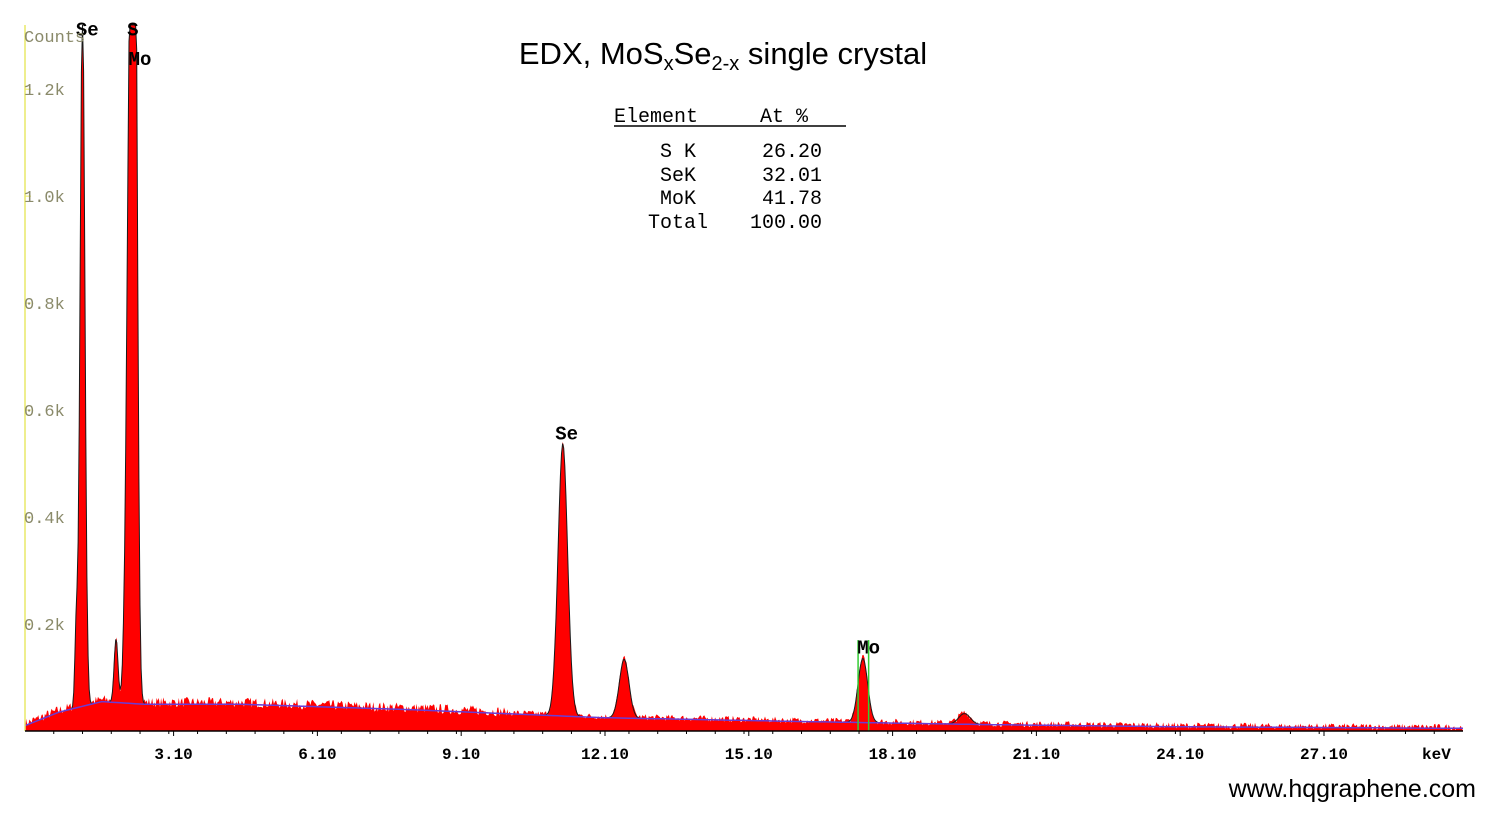 The height and width of the screenshot is (813, 1500). I want to click on y-tick-label: 1.0k, so click(44, 198).